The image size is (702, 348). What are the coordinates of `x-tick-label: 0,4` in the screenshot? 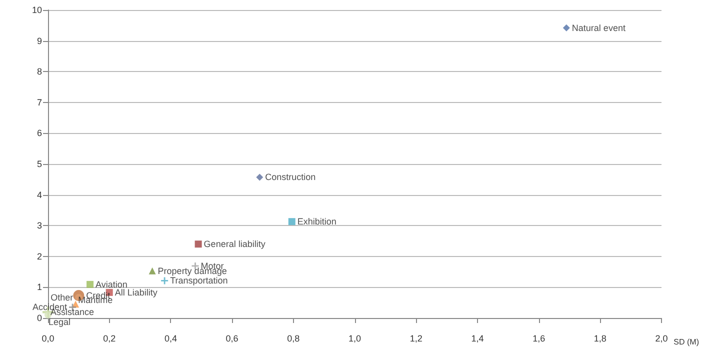 It's located at (170, 339).